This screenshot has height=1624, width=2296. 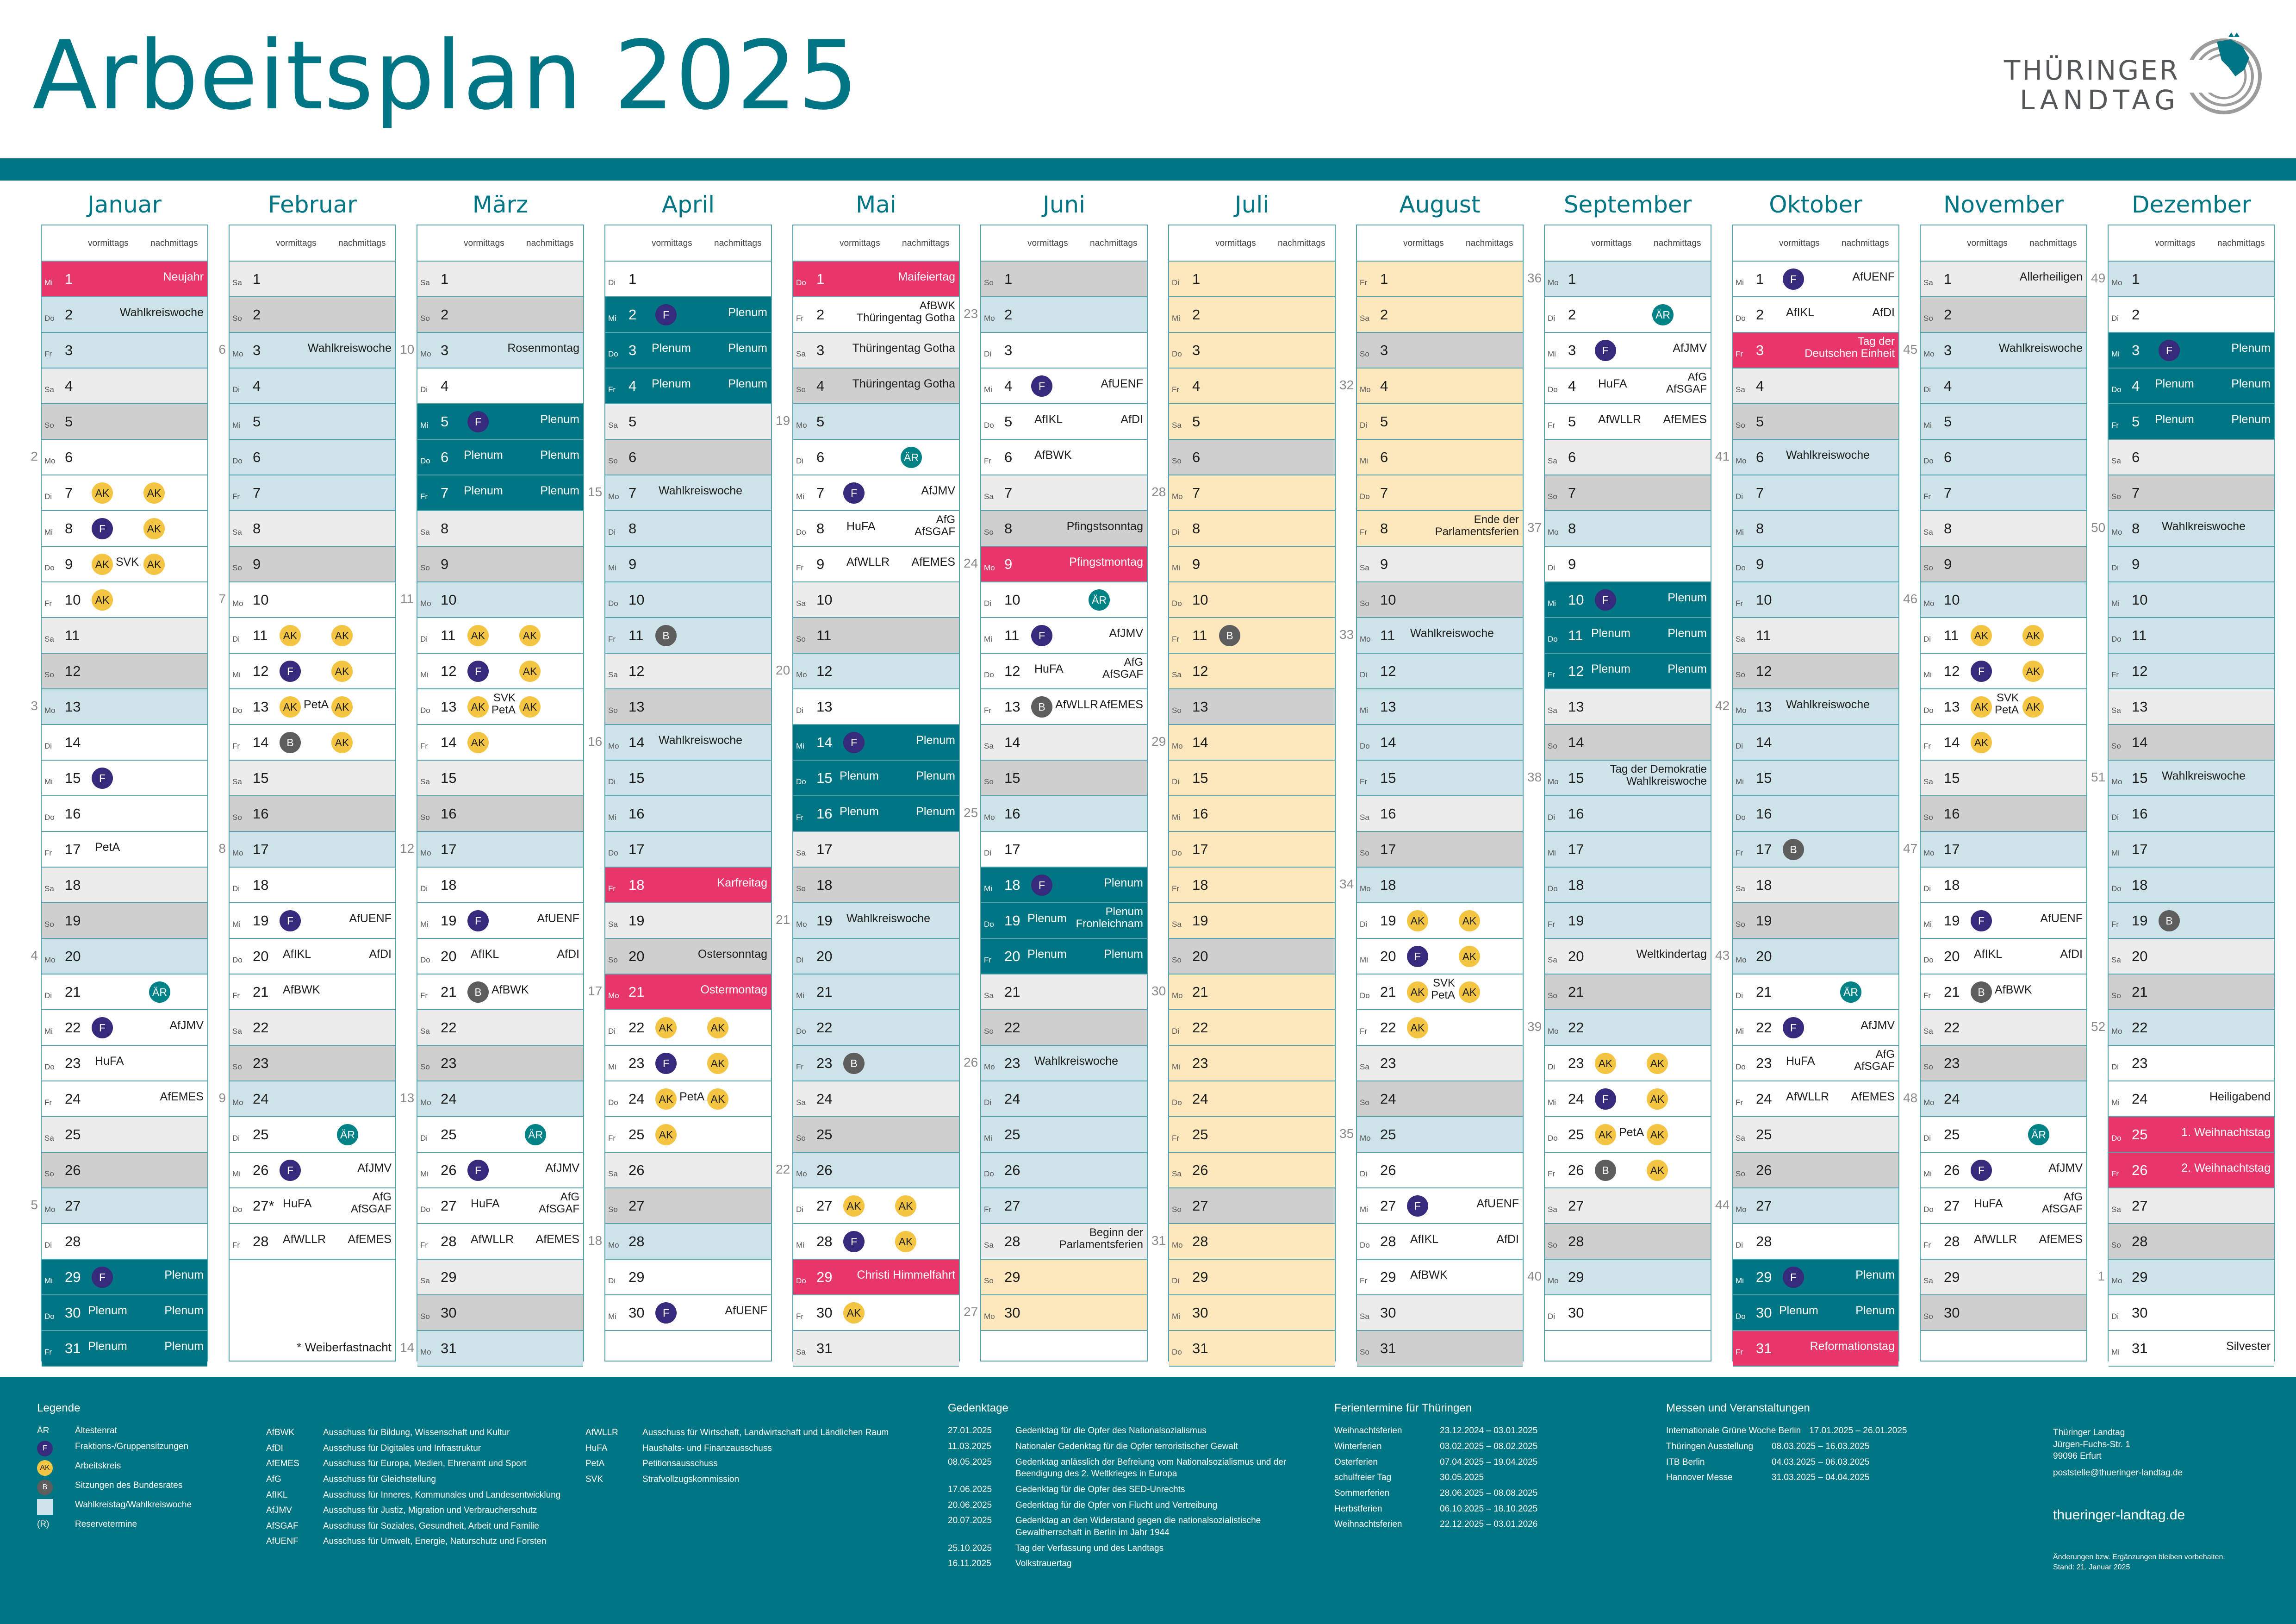 I want to click on day-row: Mi 31 Silvester, so click(x=2191, y=1349).